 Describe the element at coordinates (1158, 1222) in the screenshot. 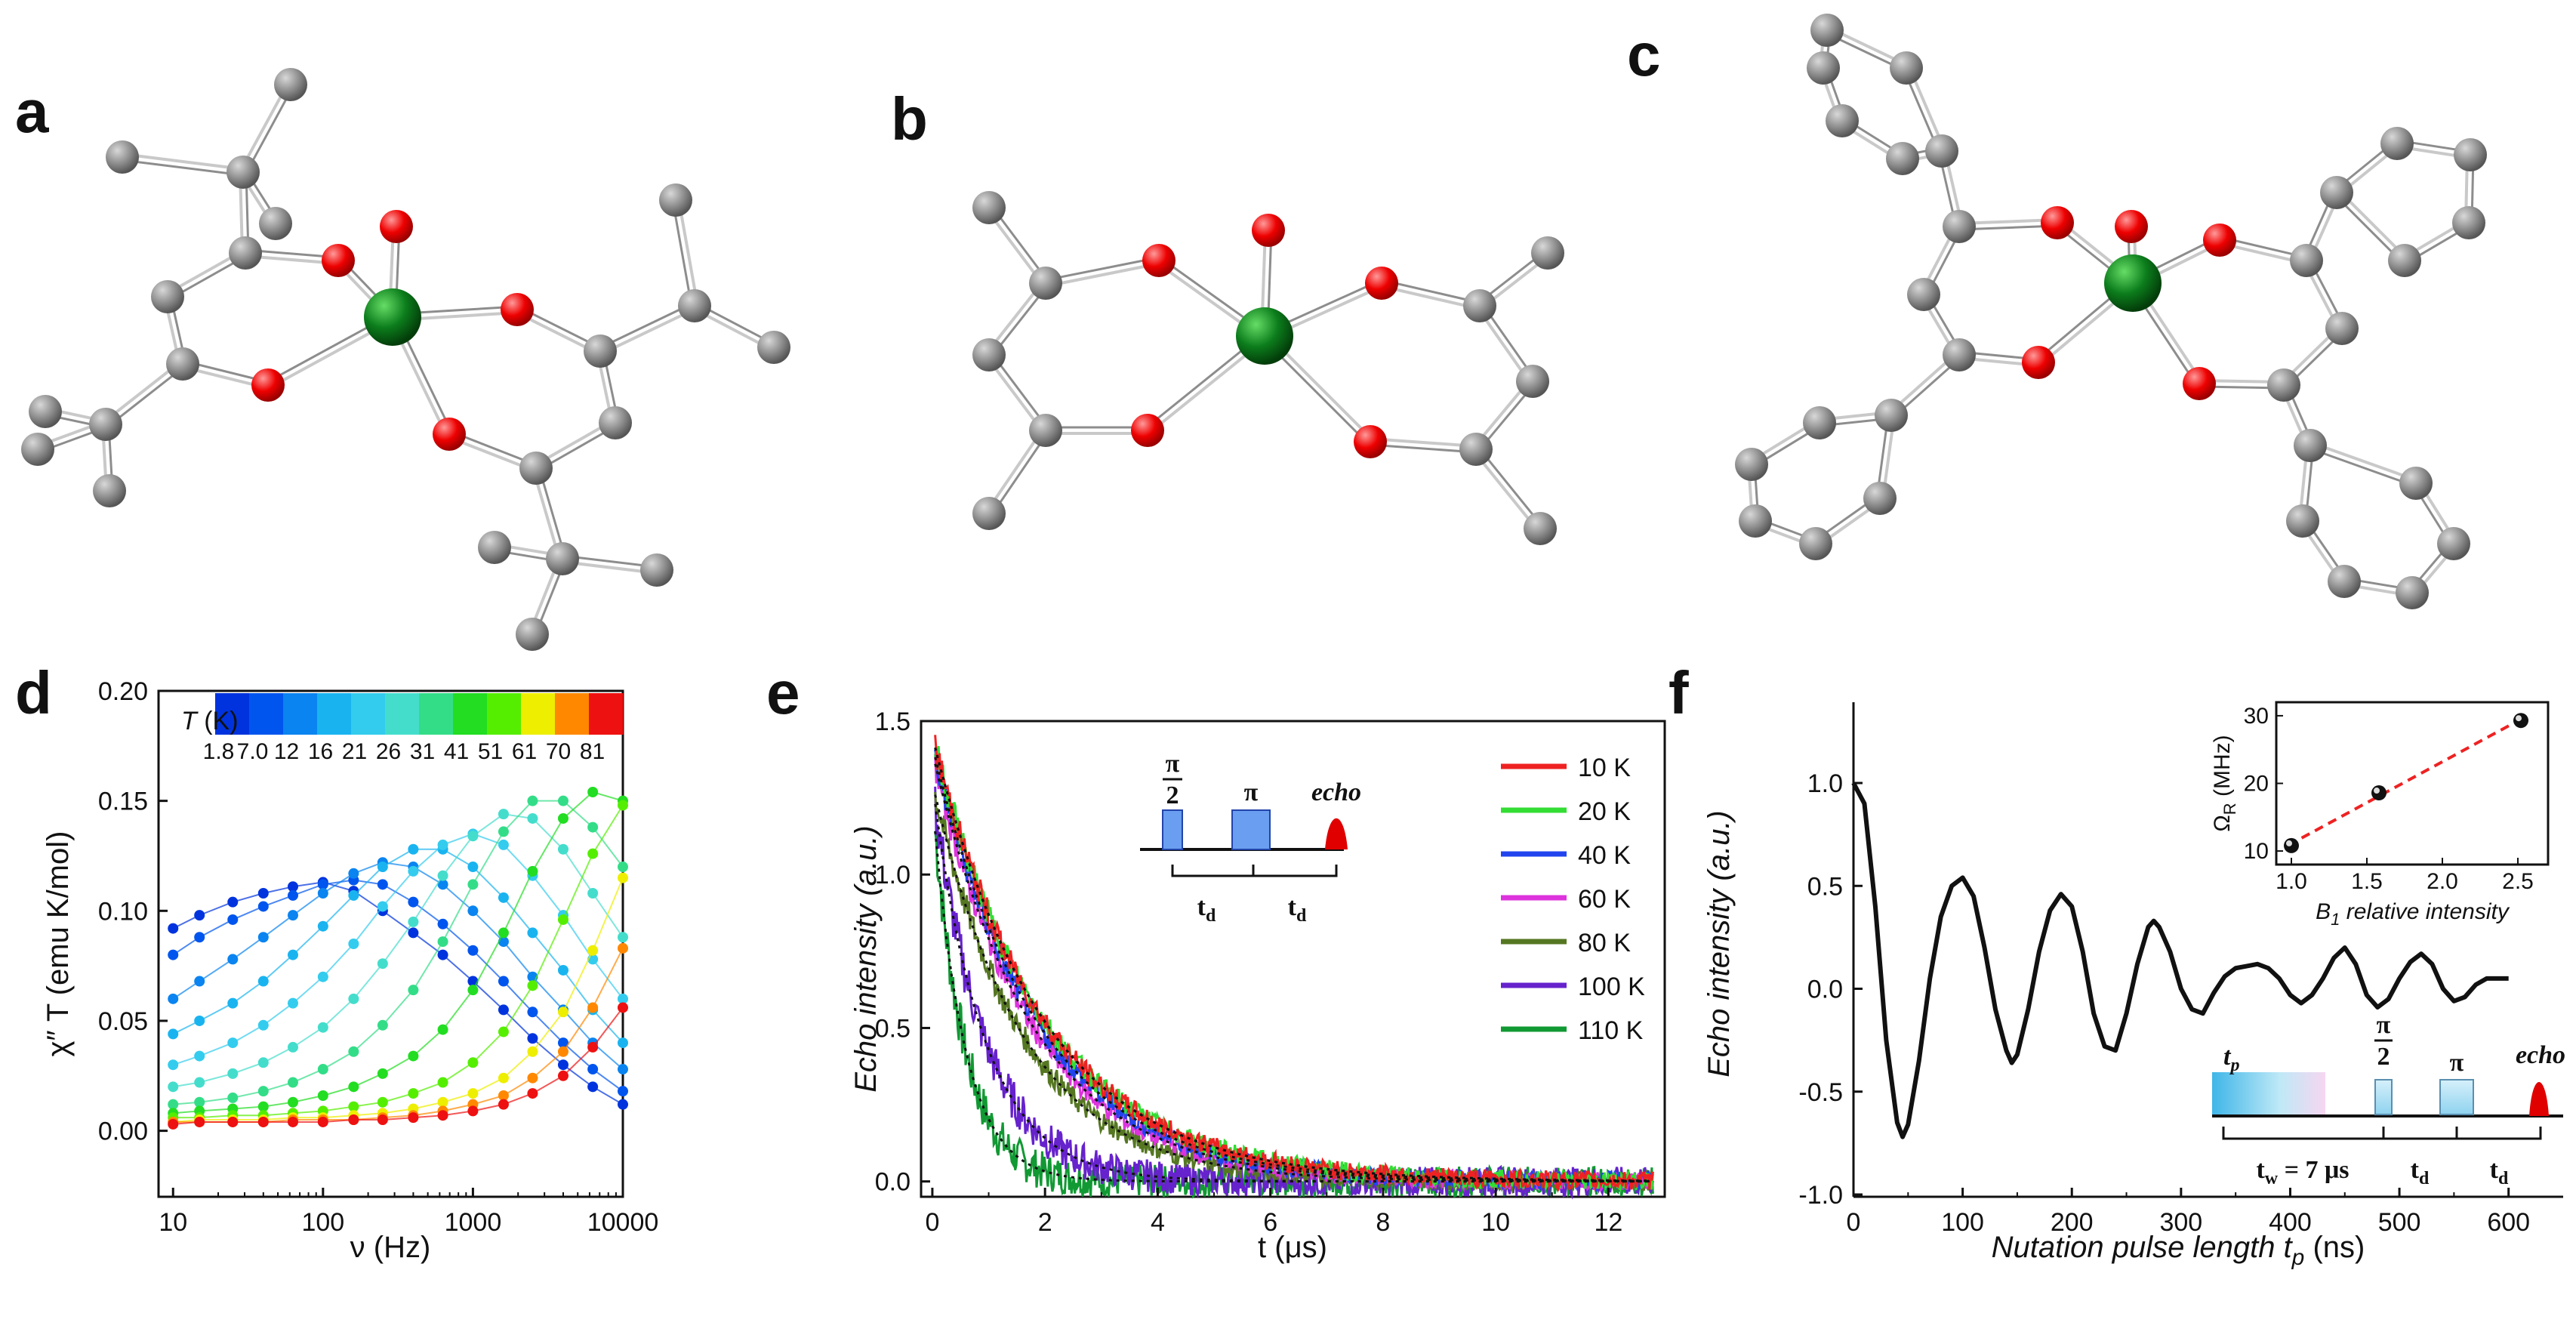

I see `x-tick-label: 4` at that location.